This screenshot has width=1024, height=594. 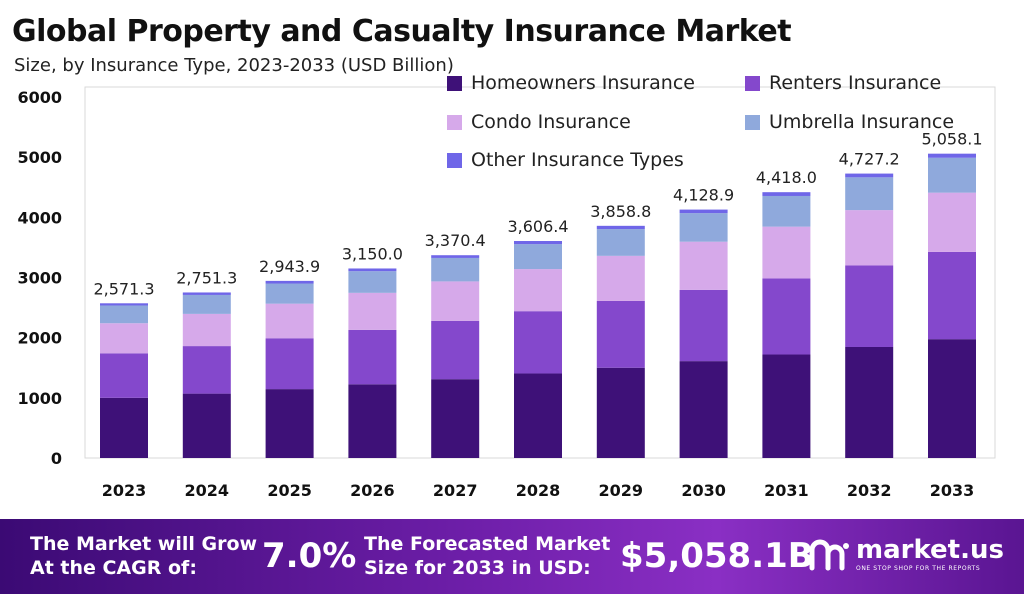 What do you see at coordinates (930, 550) in the screenshot?
I see `brand-name: market.us` at bounding box center [930, 550].